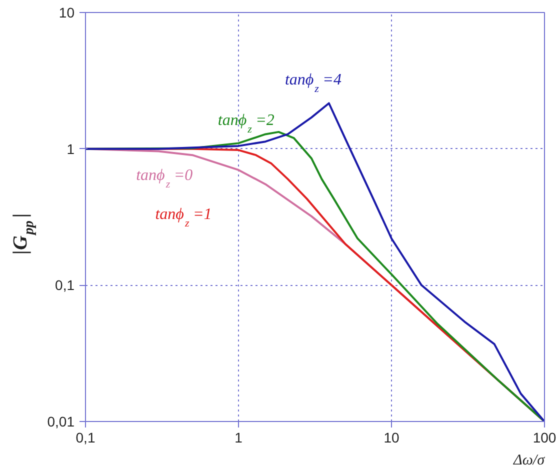 The image size is (558, 473). Describe the element at coordinates (66, 12) in the screenshot. I see `y-tick-label: 10` at that location.